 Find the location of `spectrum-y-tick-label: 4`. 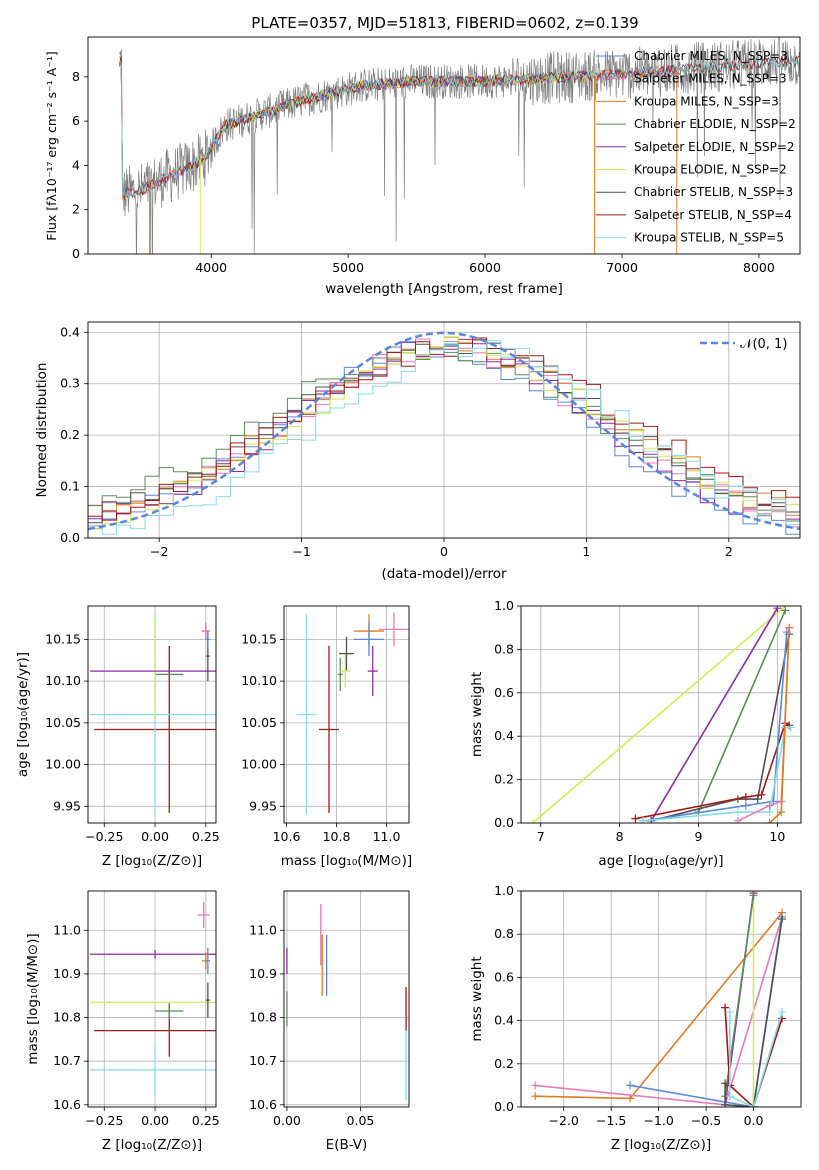

spectrum-y-tick-label: 4 is located at coordinates (76, 164).